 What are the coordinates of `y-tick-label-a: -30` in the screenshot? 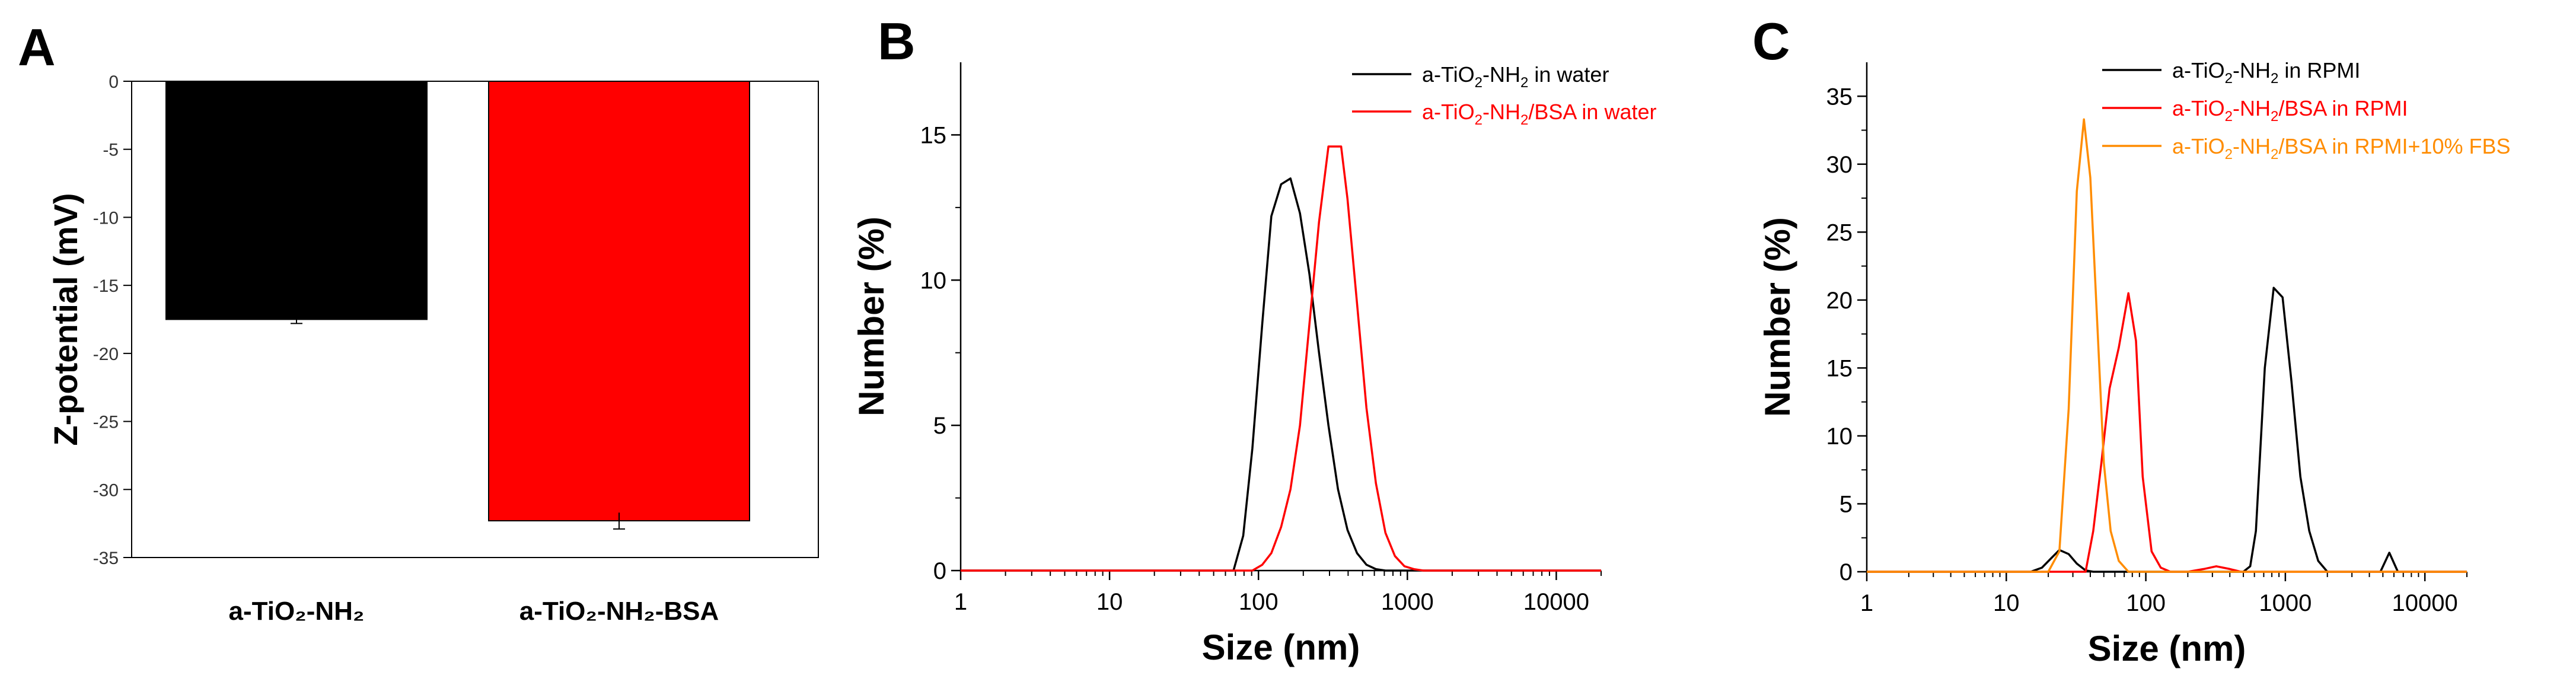 It's located at (106, 490).